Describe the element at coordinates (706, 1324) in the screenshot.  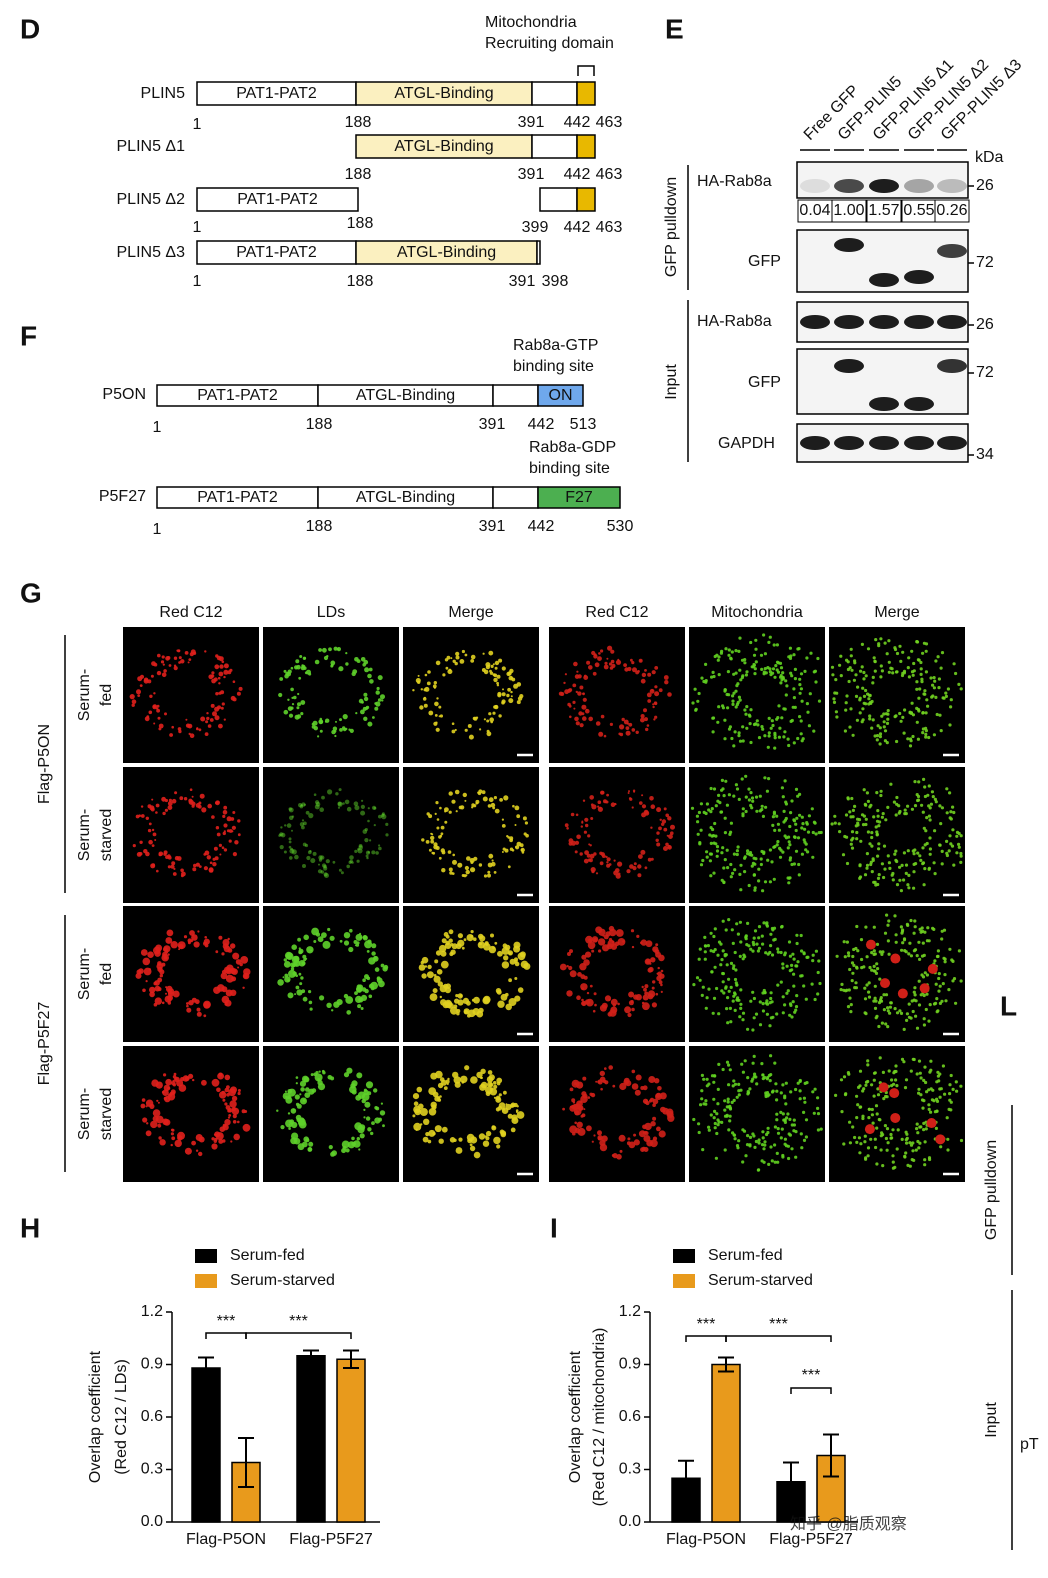
I see `significance-label: ***` at that location.